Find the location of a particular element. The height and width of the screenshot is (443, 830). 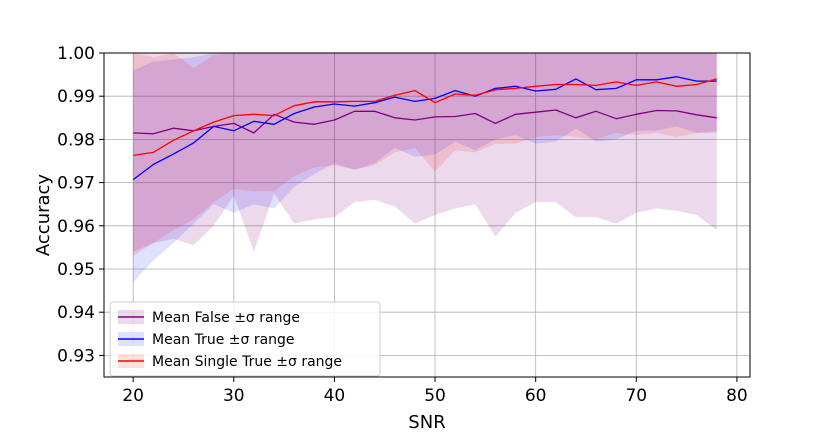

legend-label-1: Mean True ±σ range is located at coordinates (223, 340).